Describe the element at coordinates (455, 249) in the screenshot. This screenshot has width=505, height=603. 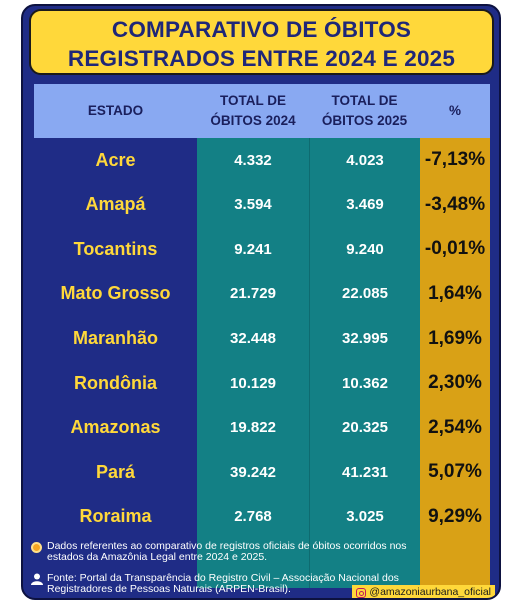
I see `percent-cell: -0,01%` at that location.